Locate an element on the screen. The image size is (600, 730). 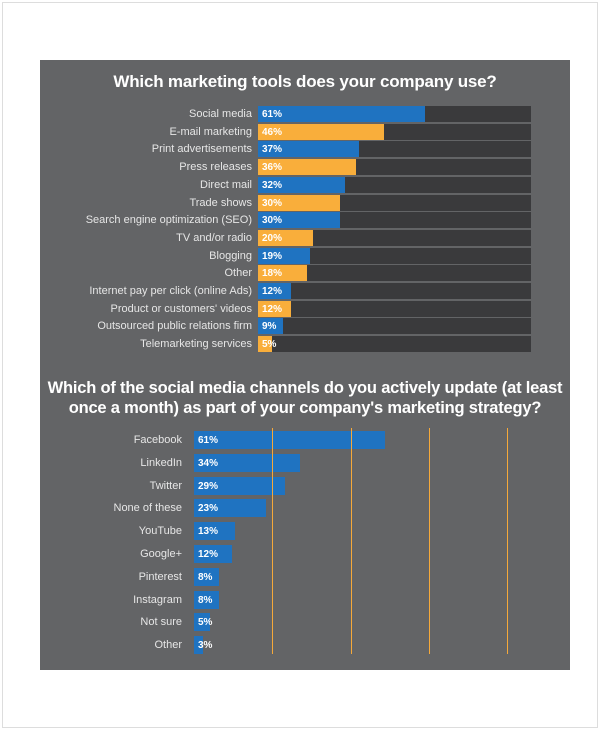
value-label: 13% is located at coordinates (208, 532).